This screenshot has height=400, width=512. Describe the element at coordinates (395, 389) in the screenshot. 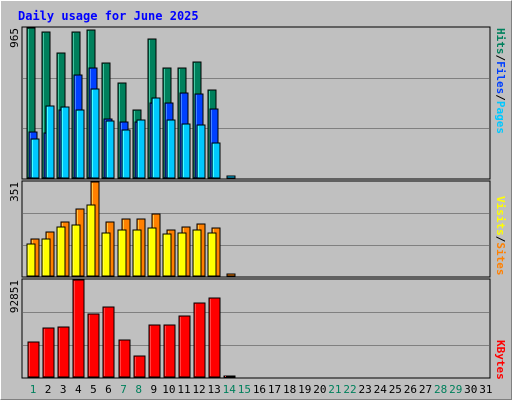

I see `x-tick-label-day-25: 25` at that location.